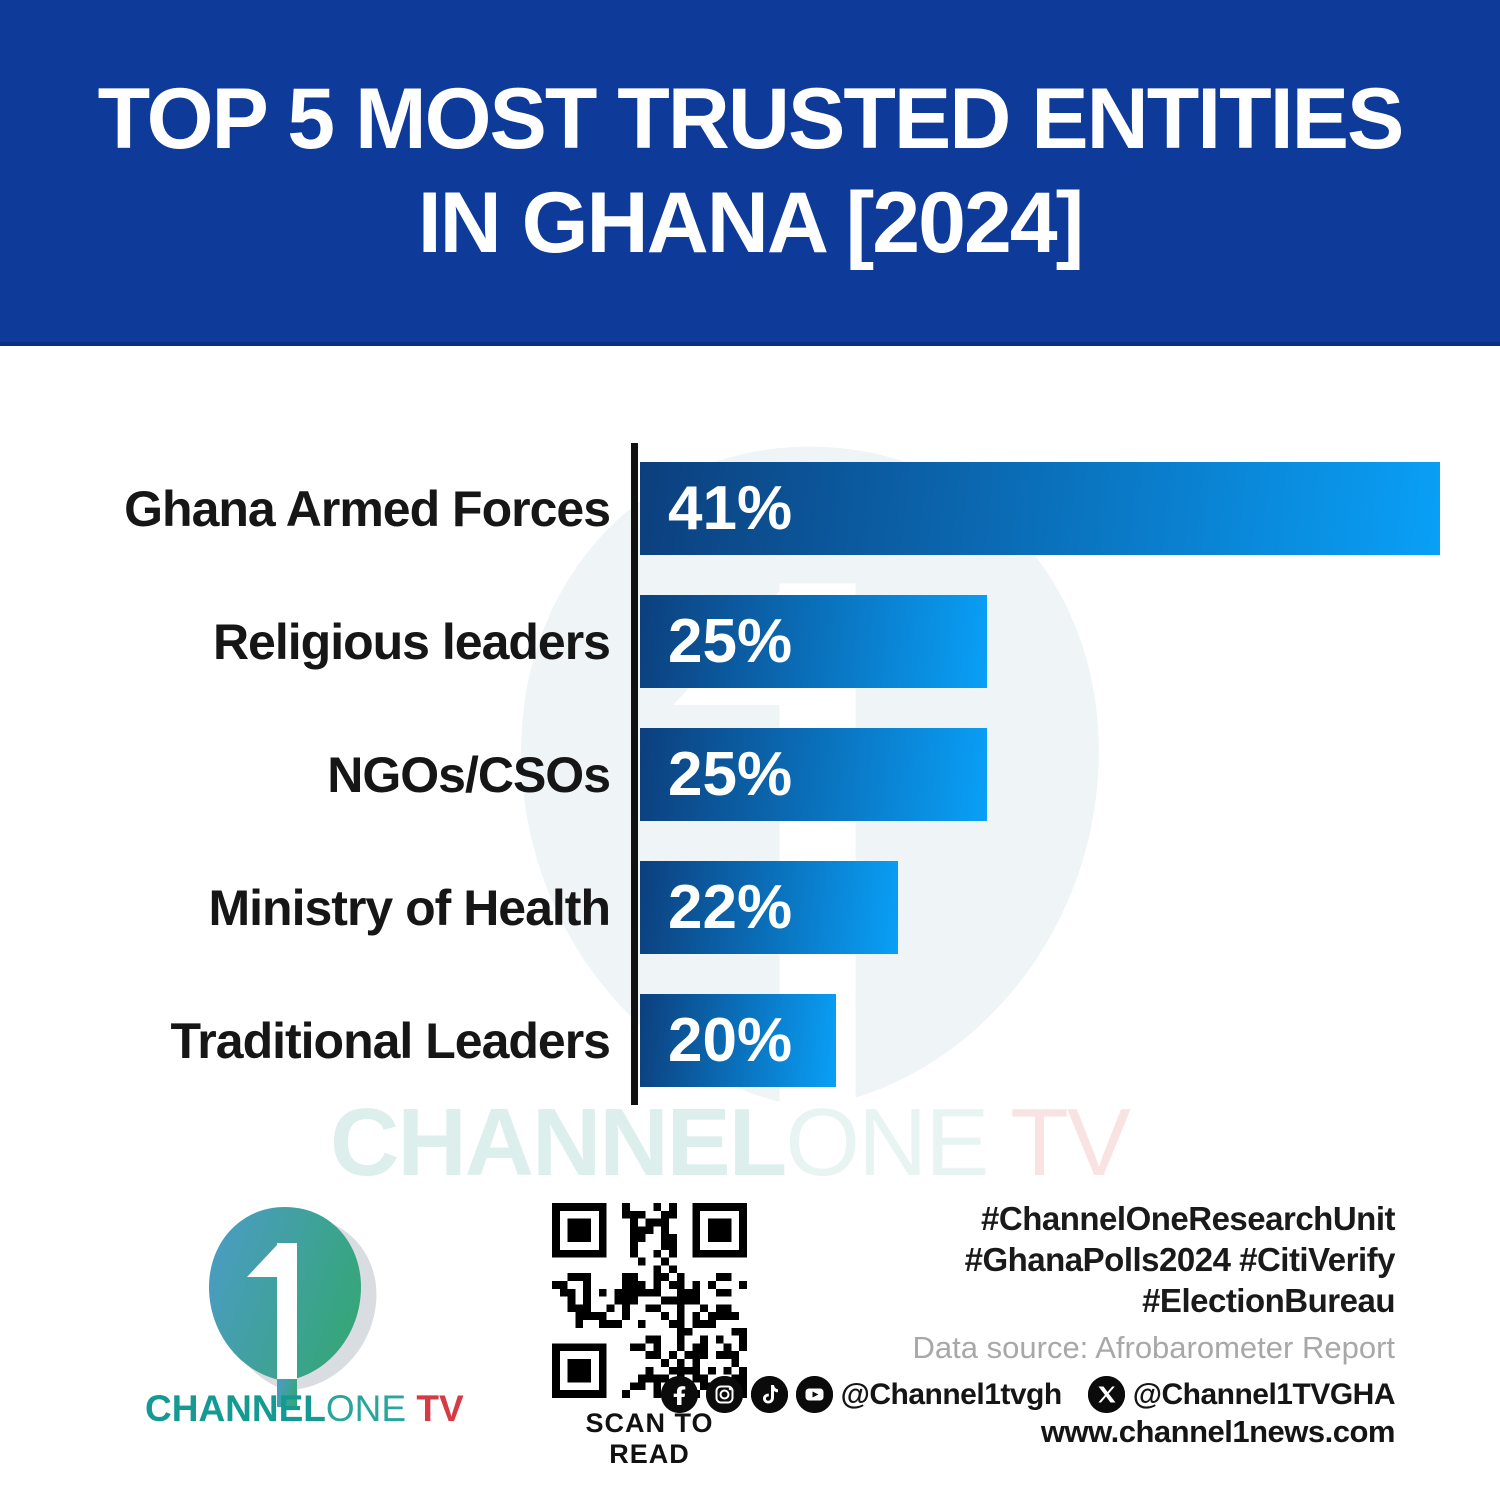 This screenshot has height=1500, width=1500. Describe the element at coordinates (730, 907) in the screenshot. I see `value-label: 22%` at that location.